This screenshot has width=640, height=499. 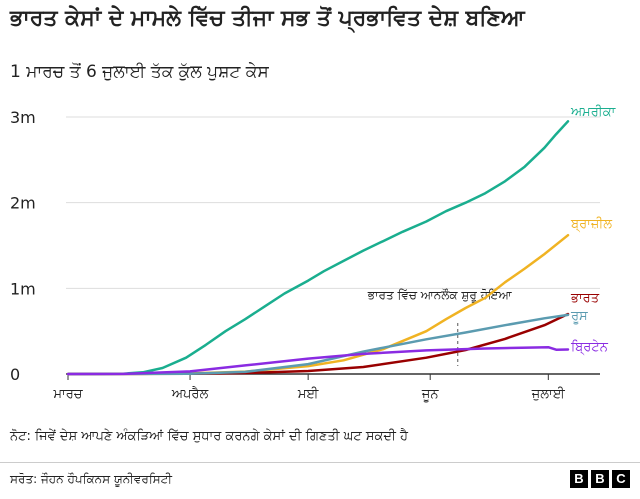 I want to click on series-label: ਭਾਰਤ, so click(x=585, y=298).